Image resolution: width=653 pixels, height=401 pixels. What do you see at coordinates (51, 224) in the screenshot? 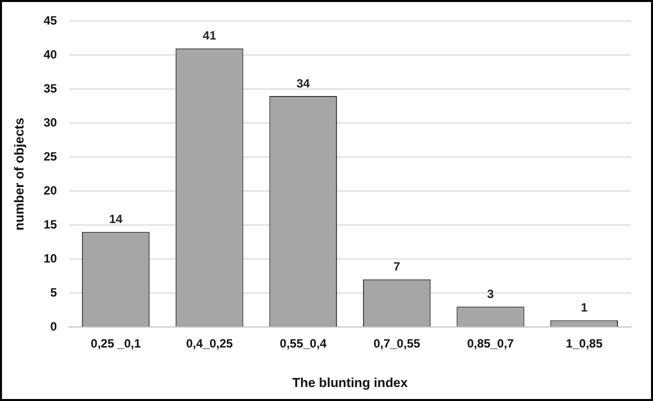
I see `y-tick-label: 15` at bounding box center [51, 224].